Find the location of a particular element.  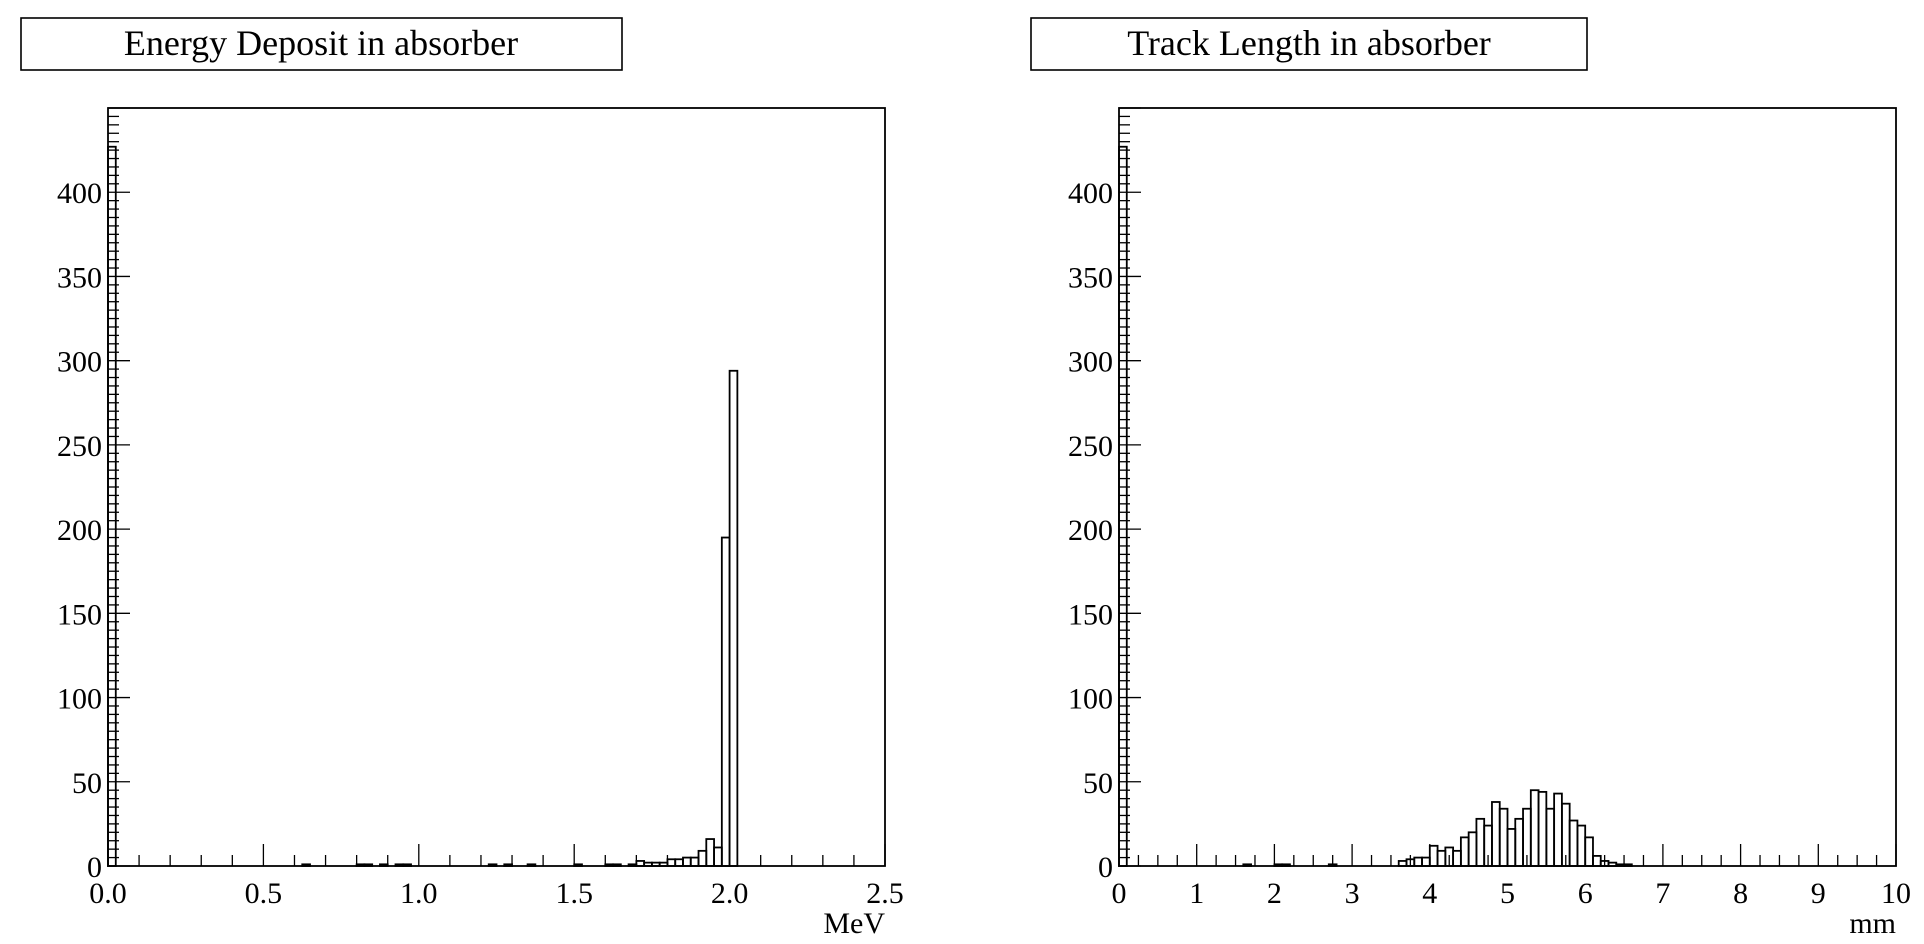

energy-deposit-y-tick-label: 100 is located at coordinates (79, 699).